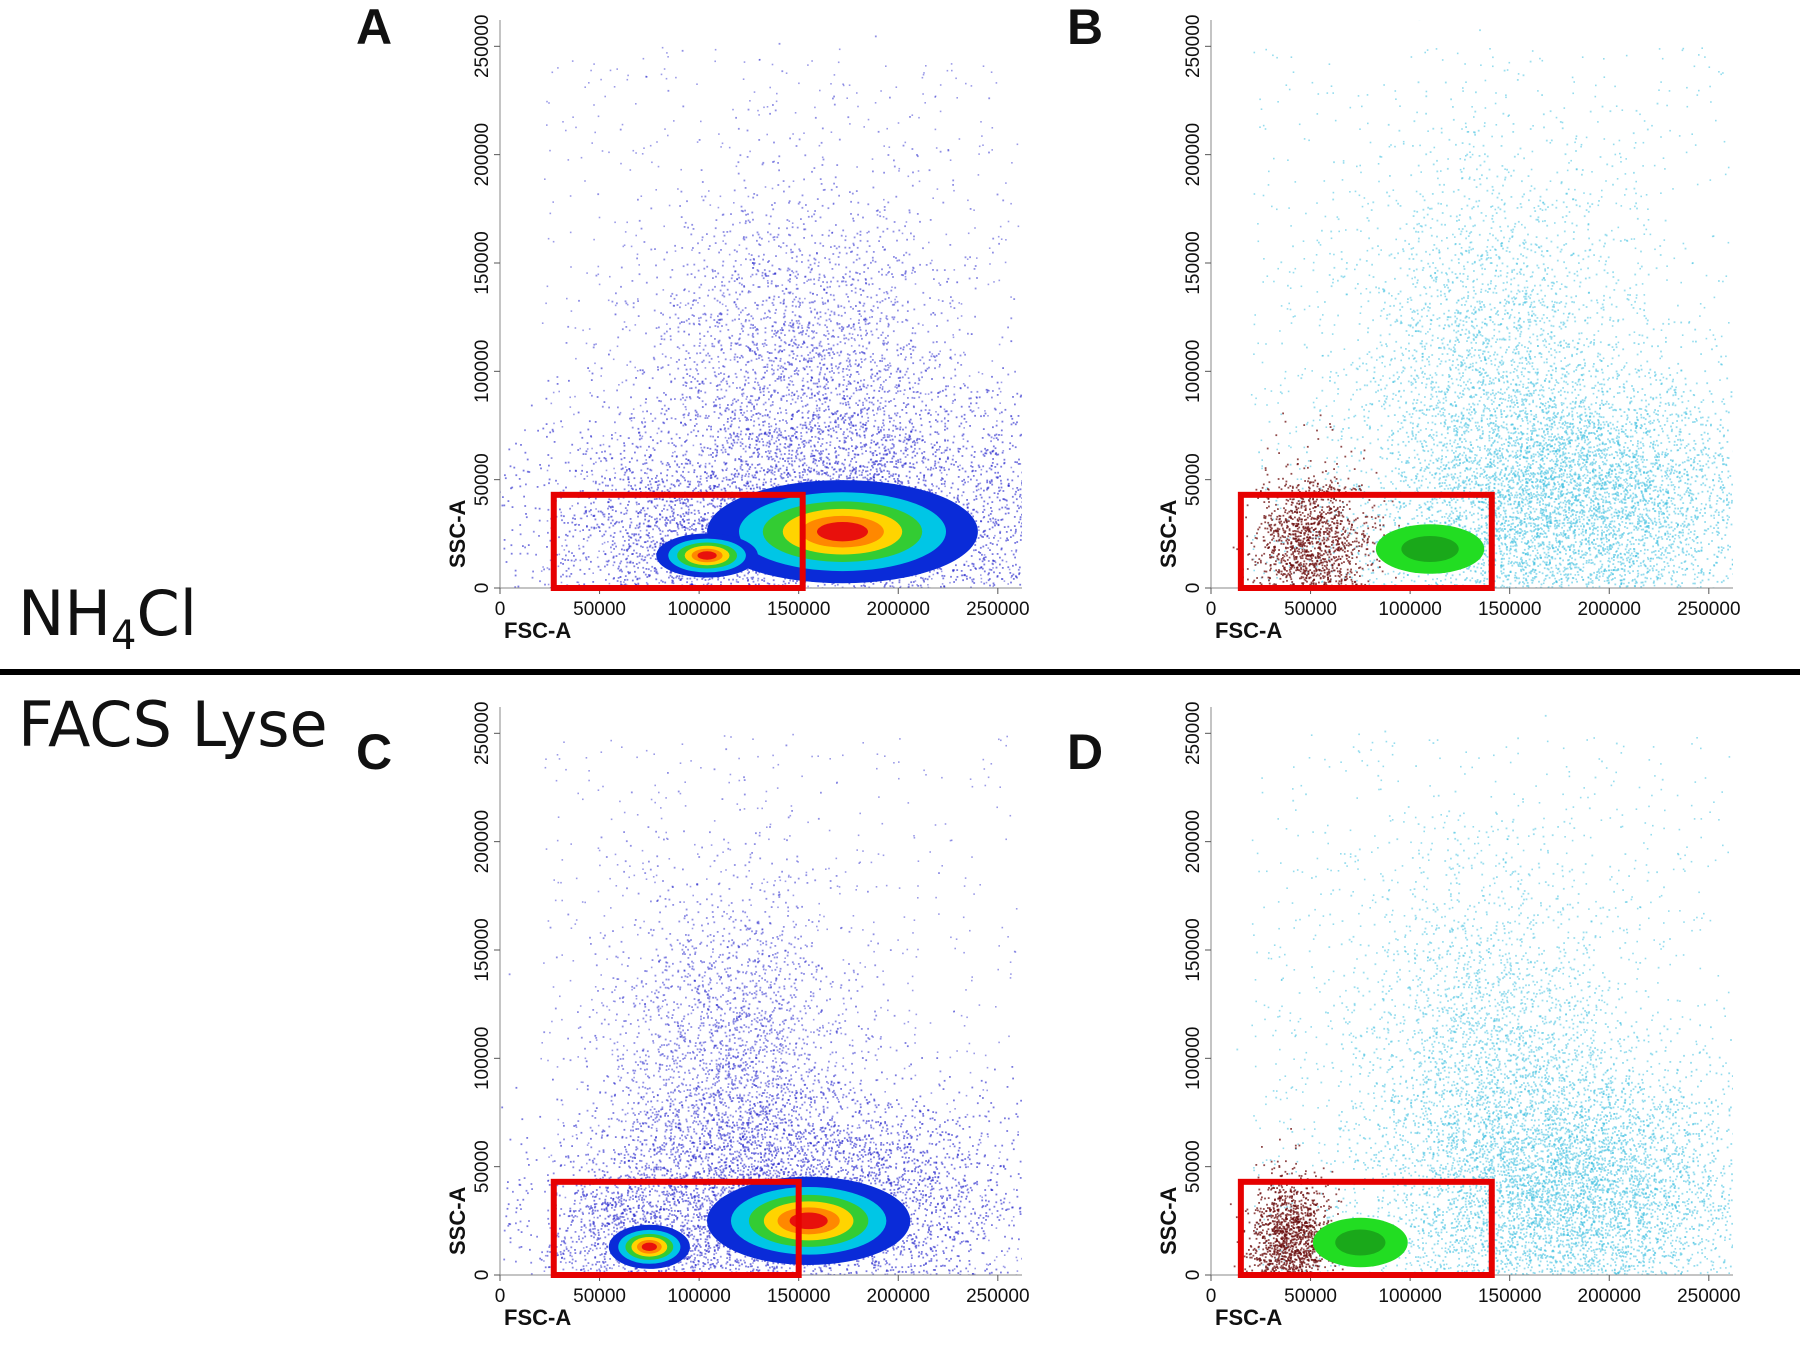  What do you see at coordinates (1168, 1220) in the screenshot?
I see `y-axis-title-d: SSC-A` at bounding box center [1168, 1220].